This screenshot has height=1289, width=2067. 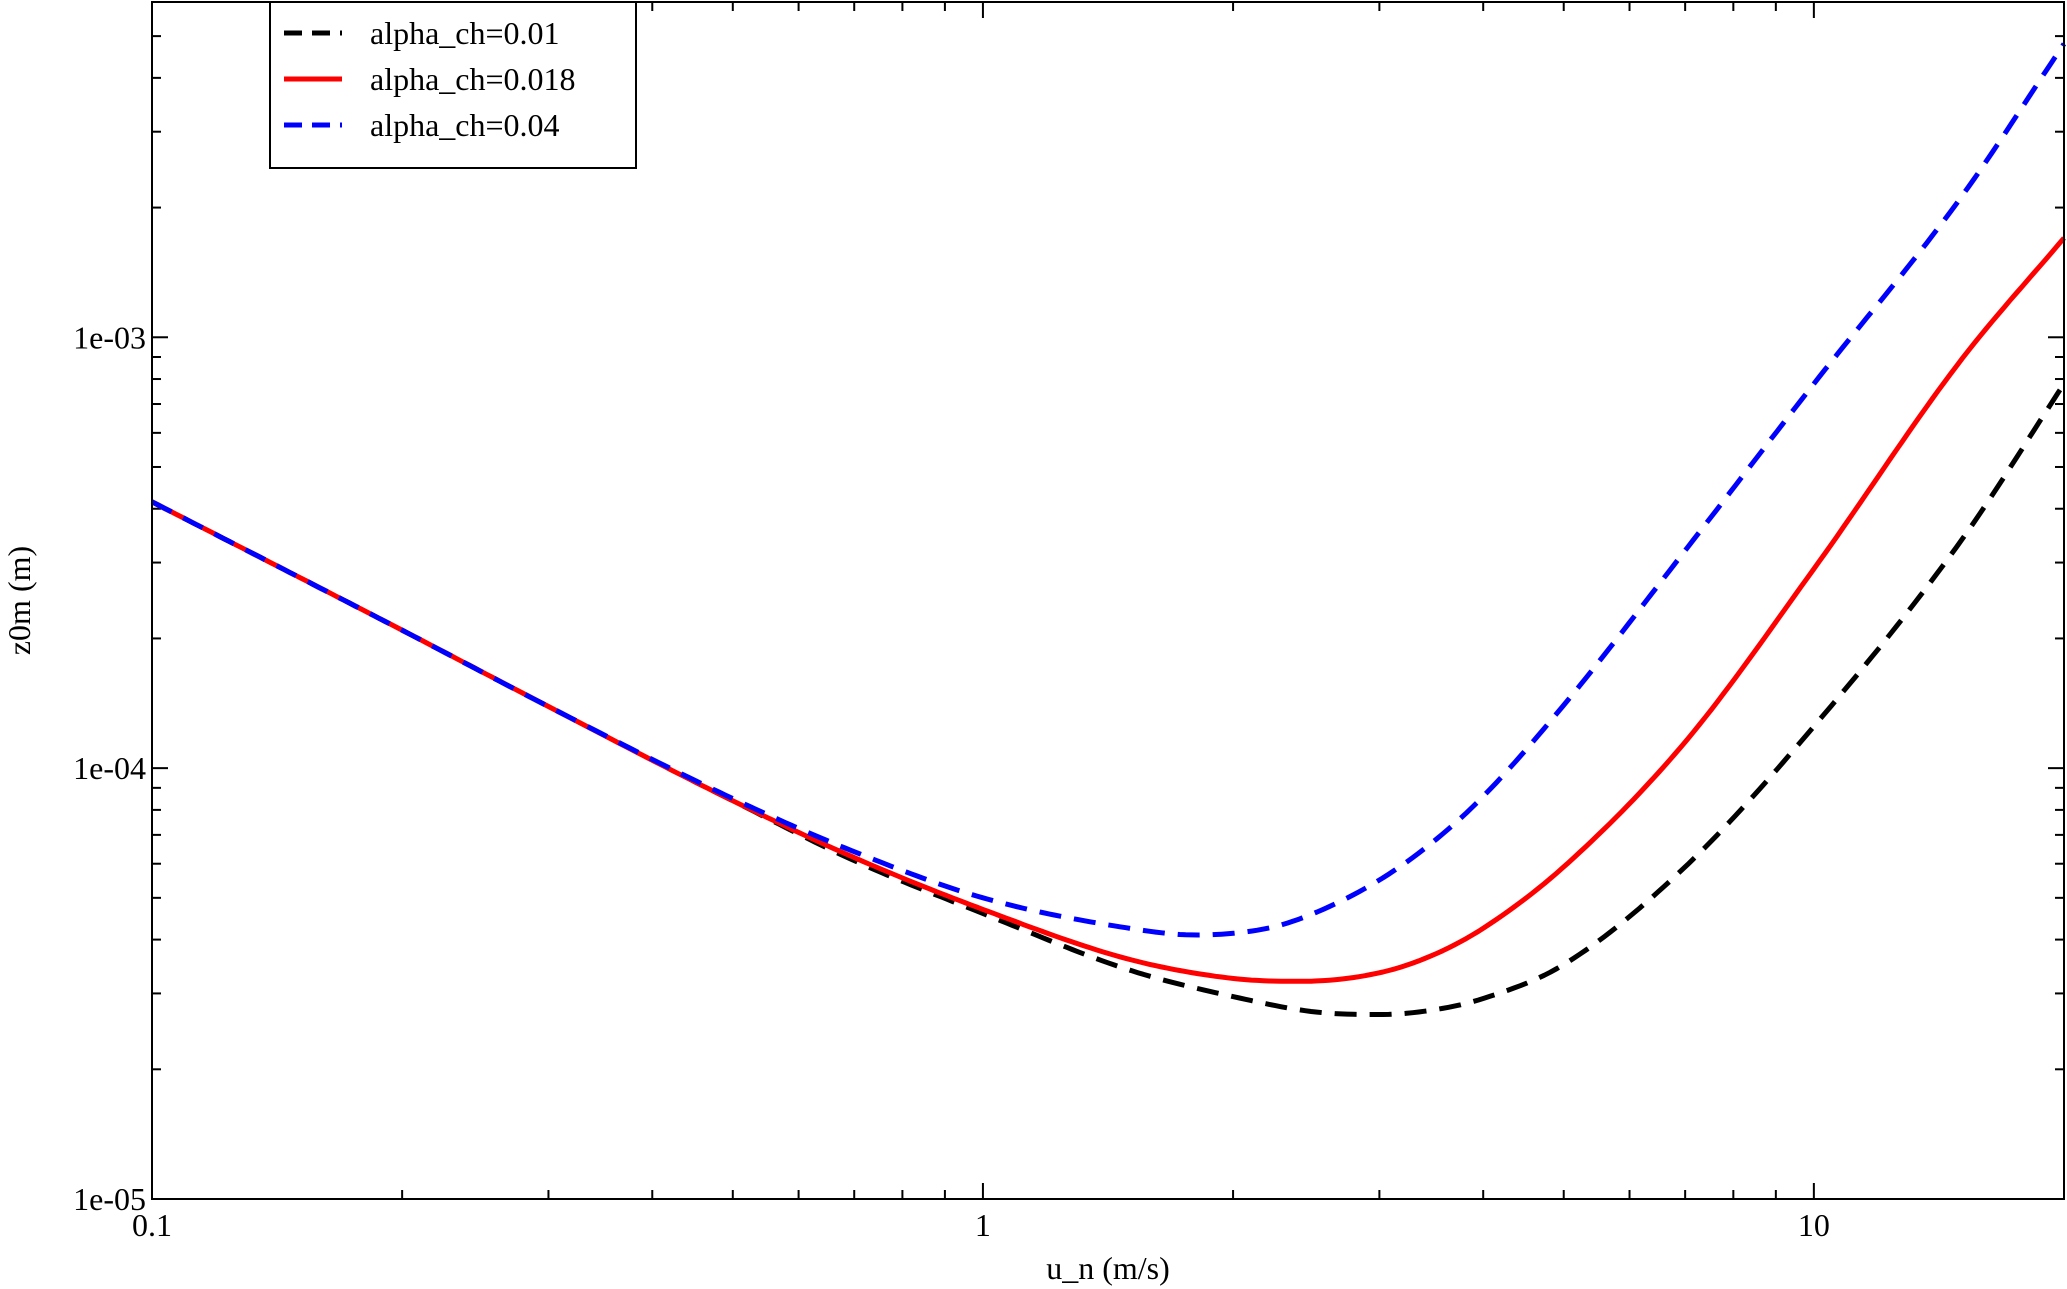 I want to click on y-tick-label: 1e-05, so click(x=109, y=1199).